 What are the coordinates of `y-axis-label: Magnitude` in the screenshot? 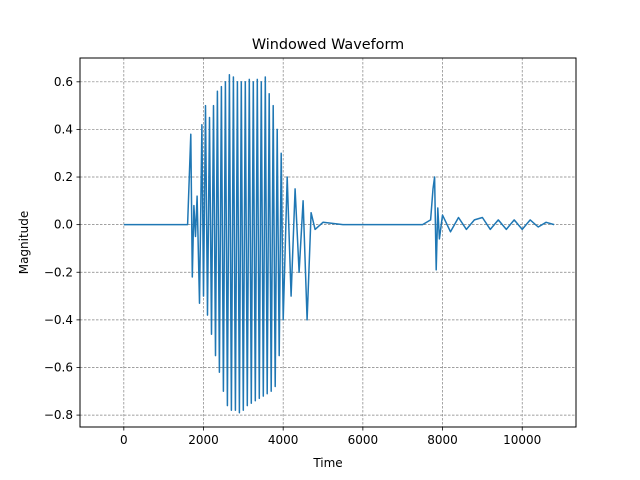 It's located at (24, 243).